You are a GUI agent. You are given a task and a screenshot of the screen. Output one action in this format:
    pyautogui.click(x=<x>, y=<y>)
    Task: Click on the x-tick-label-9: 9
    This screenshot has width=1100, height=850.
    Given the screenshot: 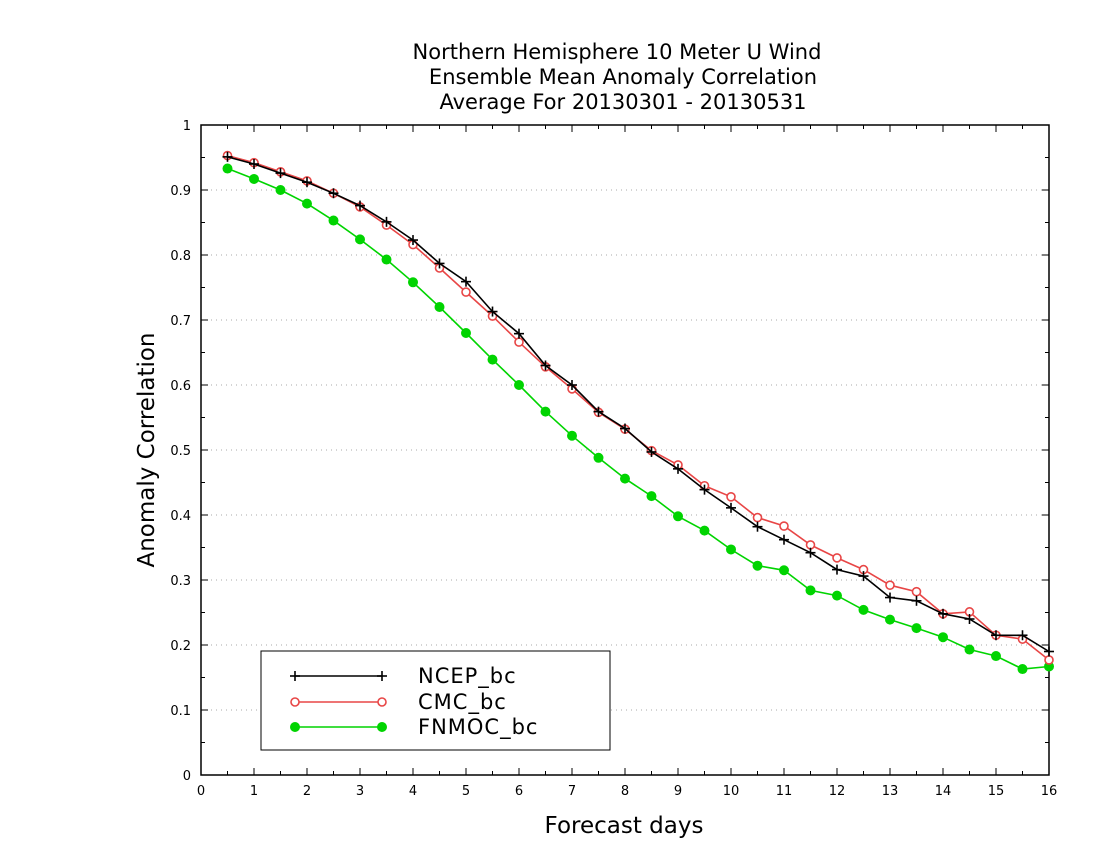 What is the action you would take?
    pyautogui.click(x=678, y=791)
    